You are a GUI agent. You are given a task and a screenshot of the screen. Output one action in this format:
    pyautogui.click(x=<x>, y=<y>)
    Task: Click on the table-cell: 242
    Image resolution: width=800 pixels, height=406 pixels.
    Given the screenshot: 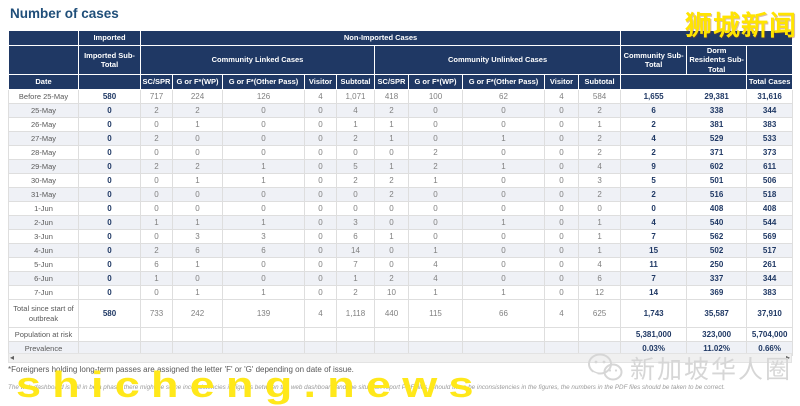 What is the action you would take?
    pyautogui.click(x=197, y=314)
    